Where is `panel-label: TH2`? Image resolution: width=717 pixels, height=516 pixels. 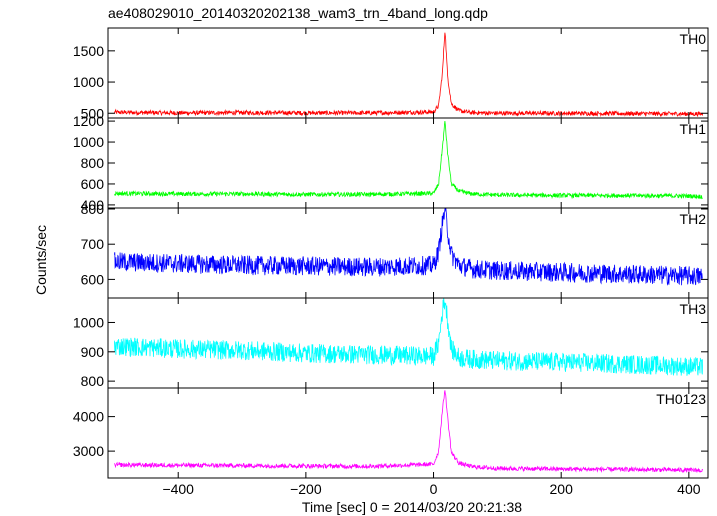
panel-label: TH2 is located at coordinates (693, 219).